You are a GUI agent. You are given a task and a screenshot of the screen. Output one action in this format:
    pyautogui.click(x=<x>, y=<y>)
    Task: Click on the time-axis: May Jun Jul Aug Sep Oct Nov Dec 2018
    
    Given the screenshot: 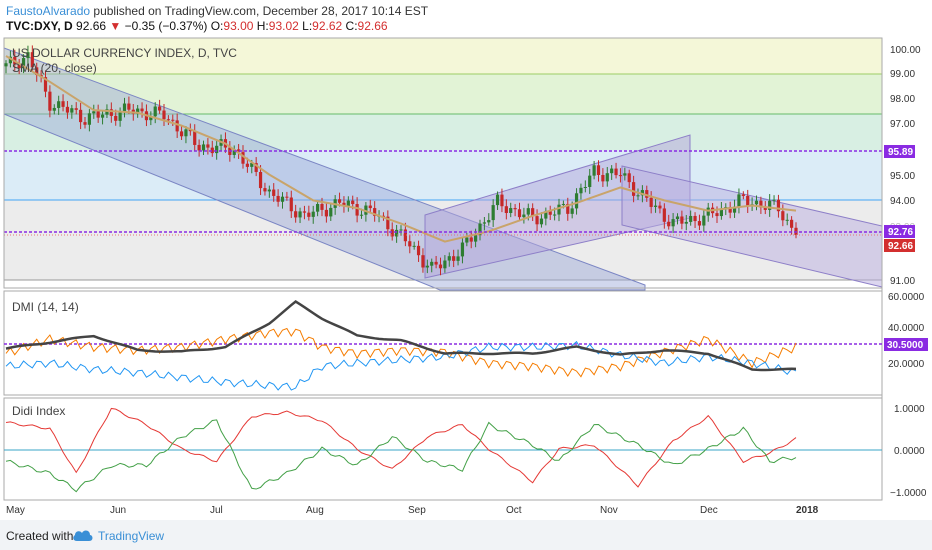 What is the action you would take?
    pyautogui.click(x=412, y=510)
    